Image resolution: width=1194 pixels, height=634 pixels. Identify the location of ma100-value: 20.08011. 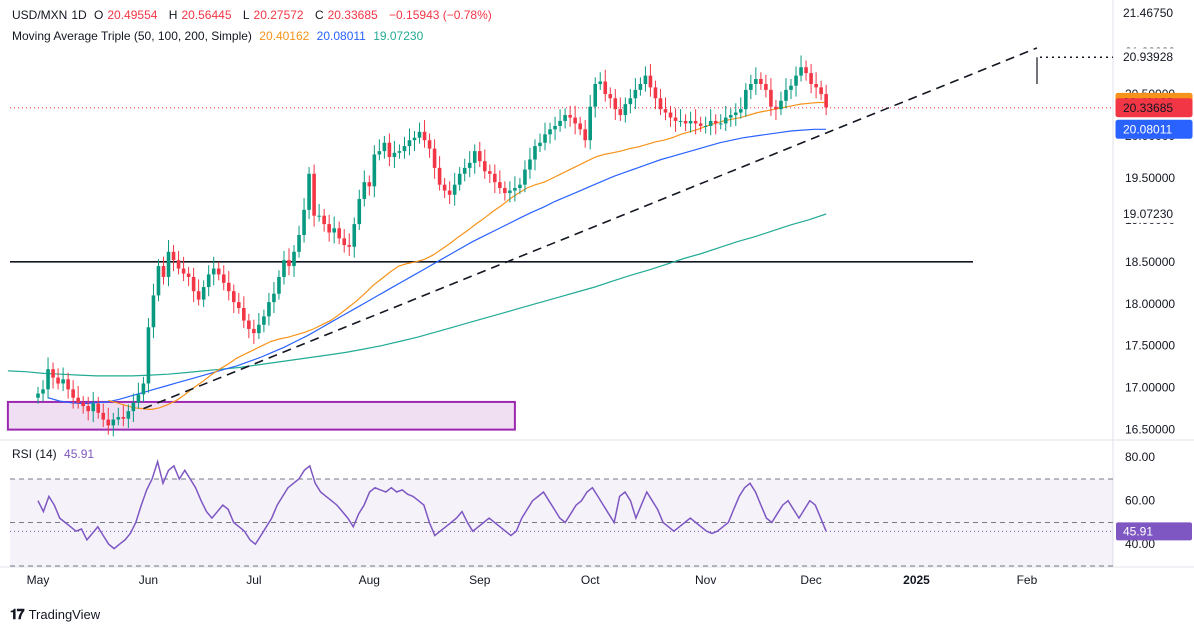
(341, 36).